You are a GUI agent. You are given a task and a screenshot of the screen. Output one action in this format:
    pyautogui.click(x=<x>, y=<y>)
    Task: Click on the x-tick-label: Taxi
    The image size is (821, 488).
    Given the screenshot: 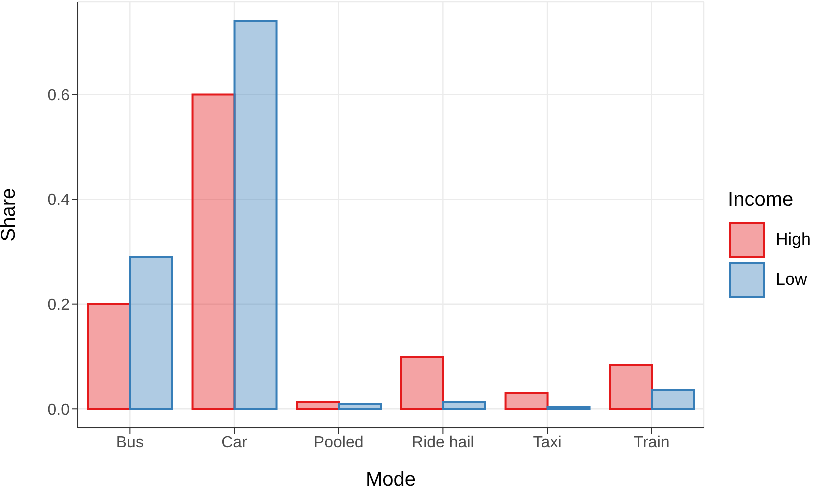 What is the action you would take?
    pyautogui.click(x=547, y=443)
    